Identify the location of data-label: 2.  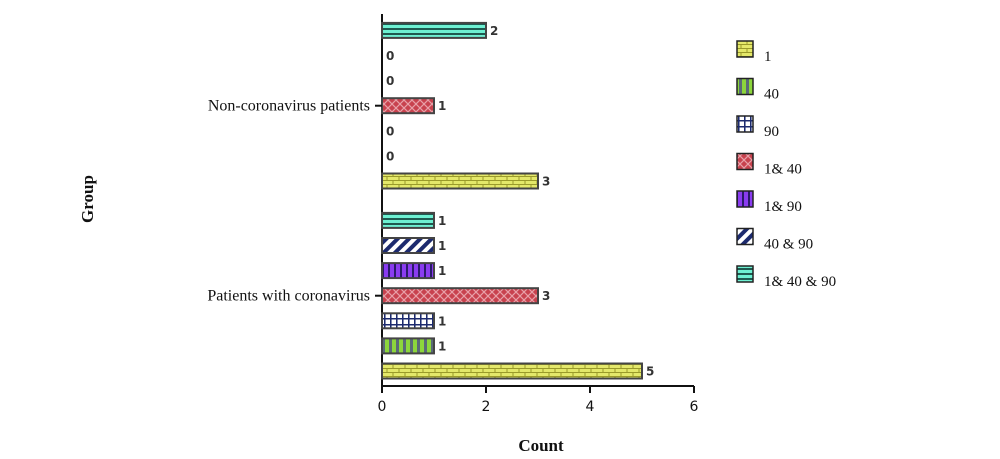
(494, 31).